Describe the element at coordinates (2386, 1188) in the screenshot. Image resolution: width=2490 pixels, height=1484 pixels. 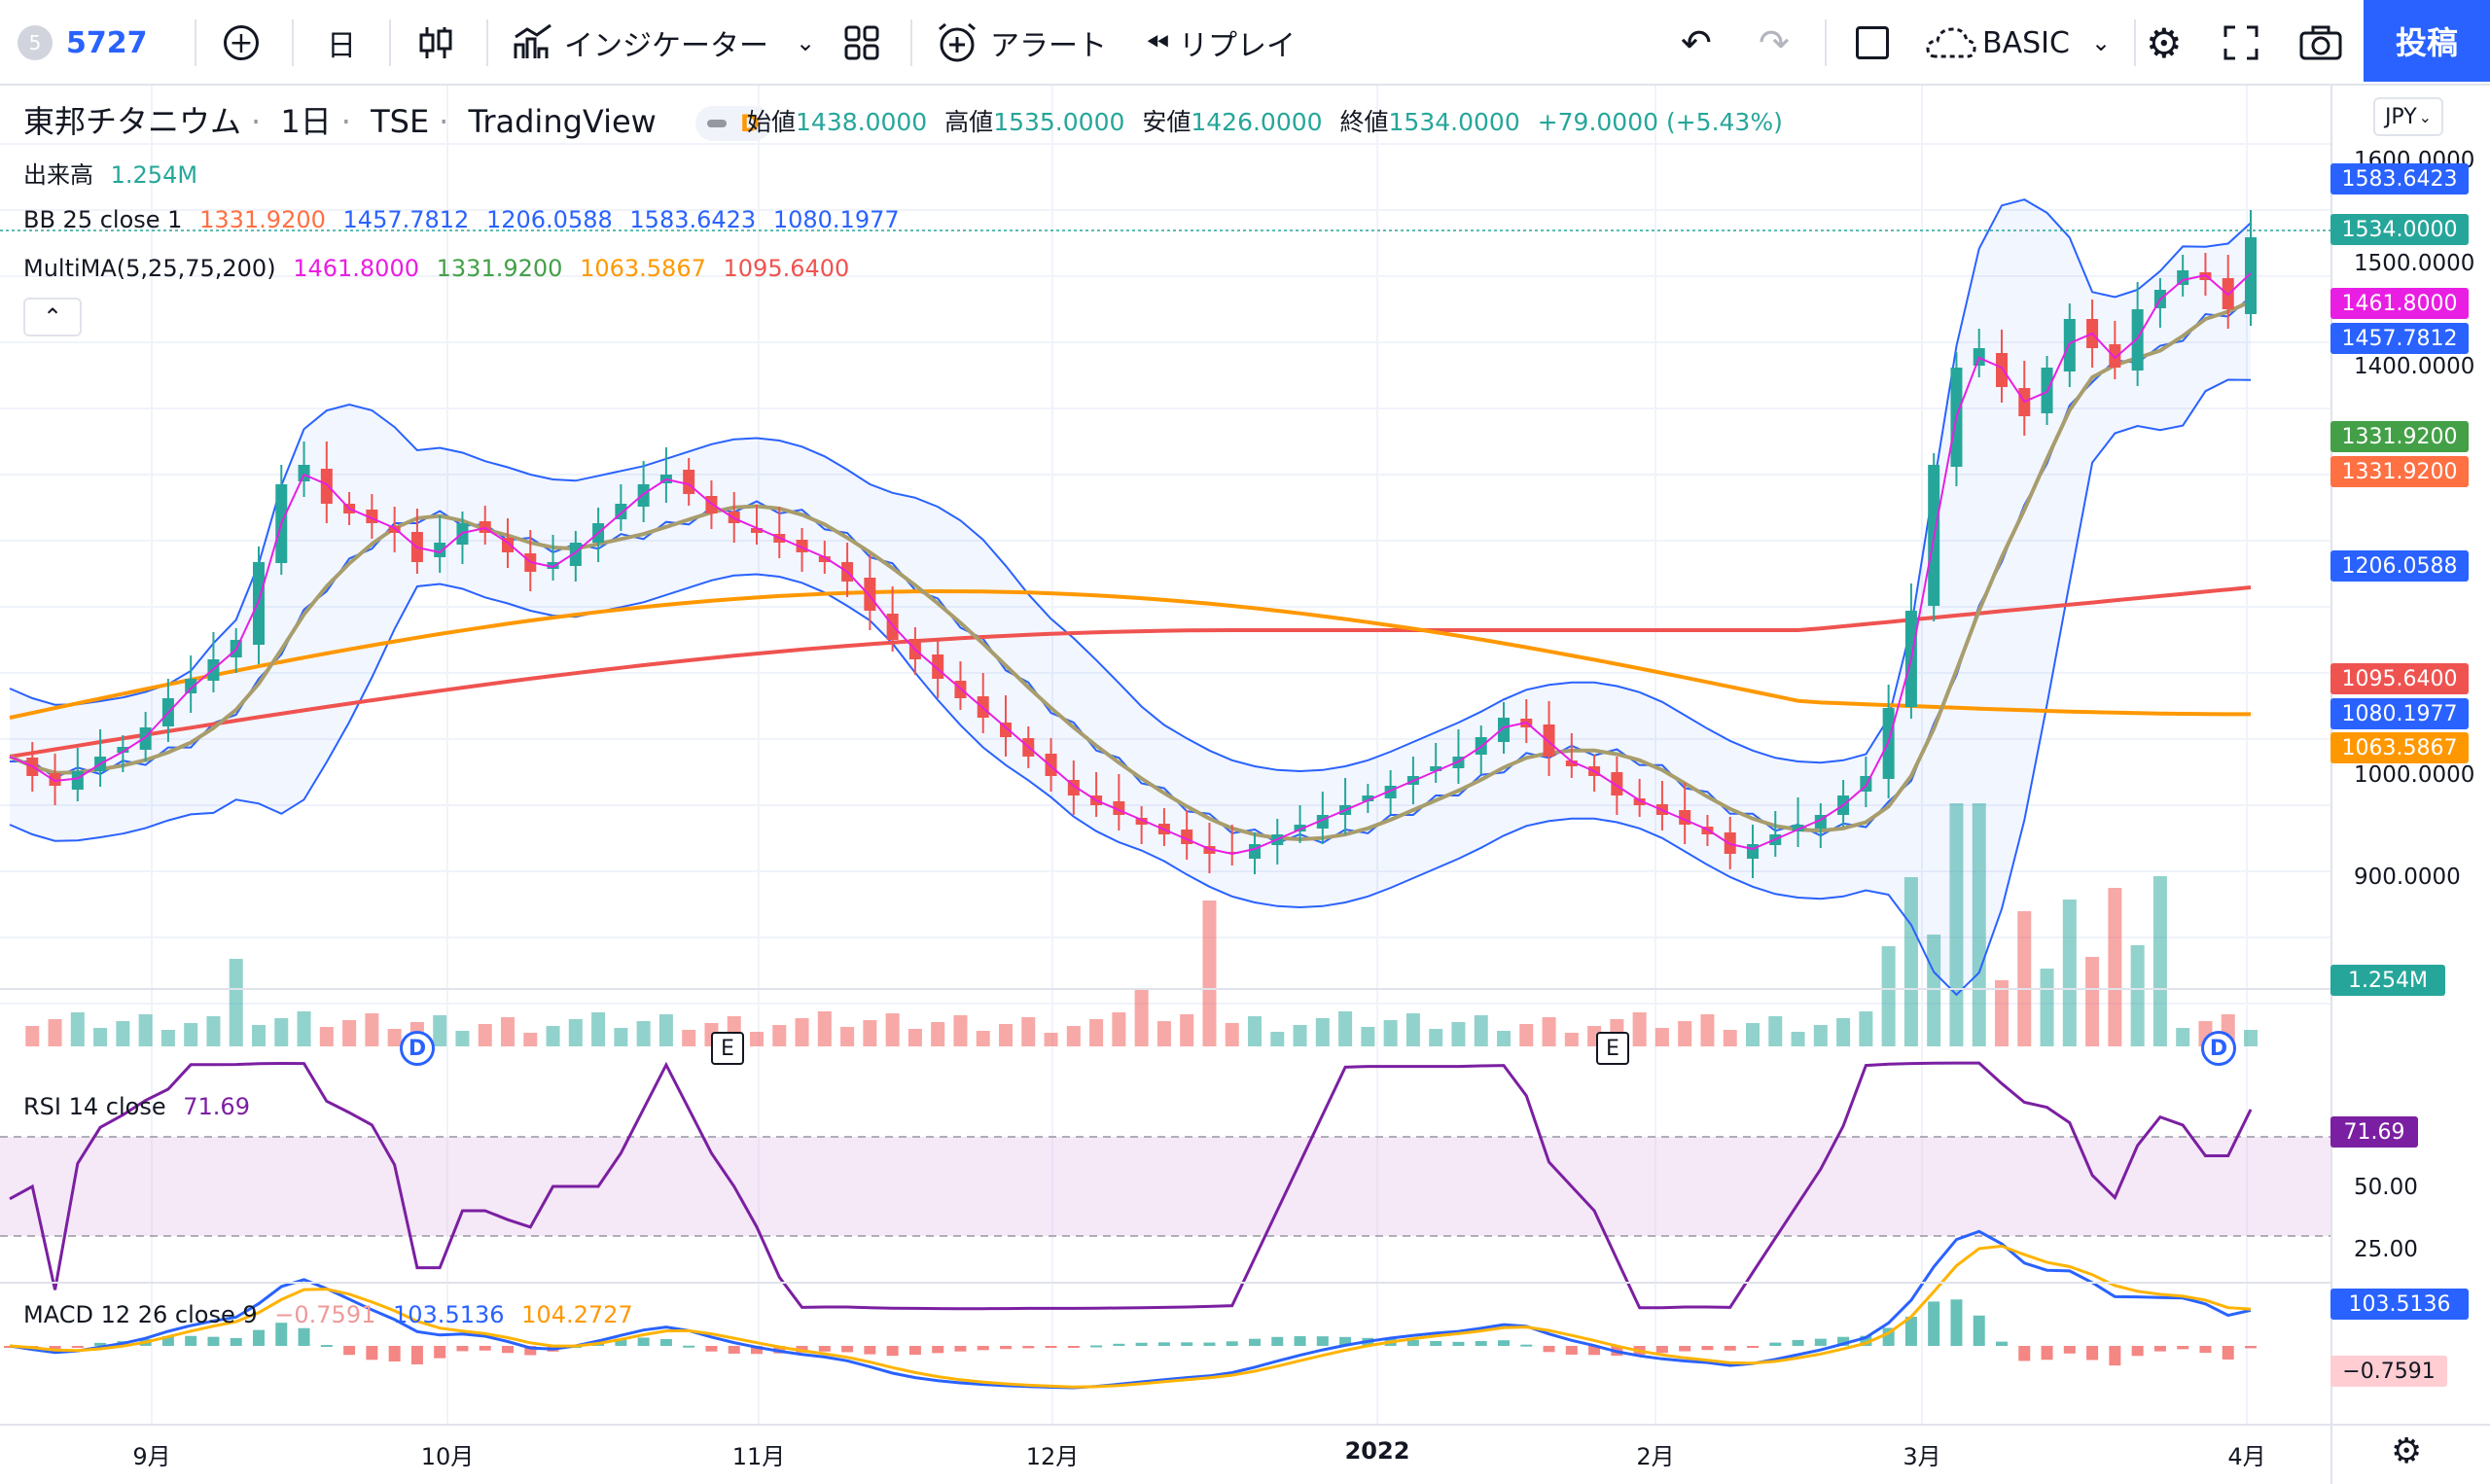
I see `rsi-axis-label: 50.00` at that location.